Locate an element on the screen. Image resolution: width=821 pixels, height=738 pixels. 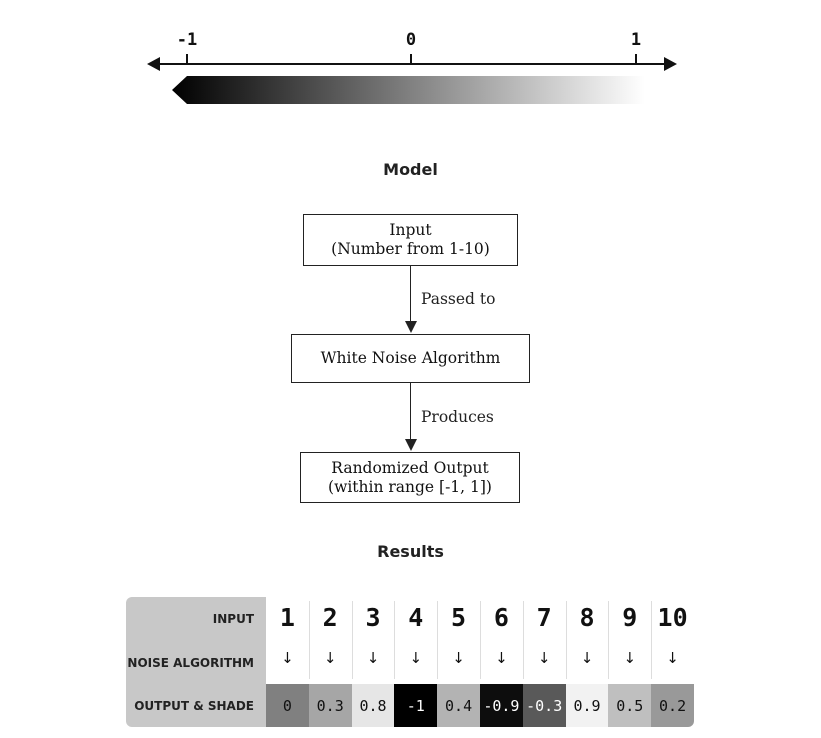
output-shade-cell: 0.3 is located at coordinates (330, 705).